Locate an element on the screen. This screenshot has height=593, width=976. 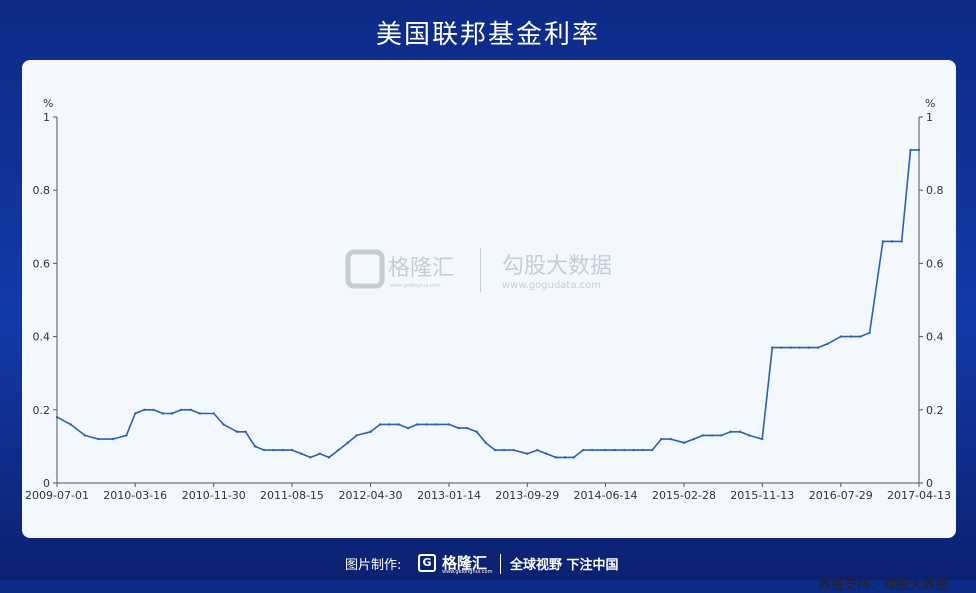
footer-logo-name: 格隆汇 is located at coordinates (465, 563).